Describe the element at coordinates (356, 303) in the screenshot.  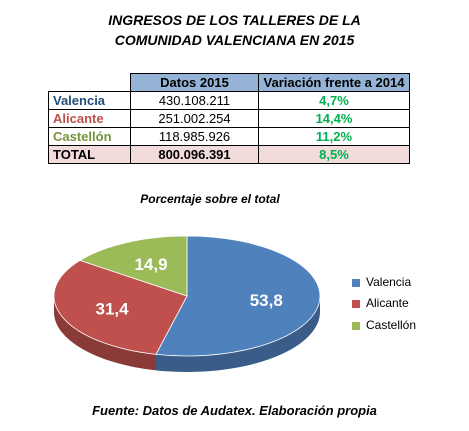
I see `legend-swatch-alicante` at that location.